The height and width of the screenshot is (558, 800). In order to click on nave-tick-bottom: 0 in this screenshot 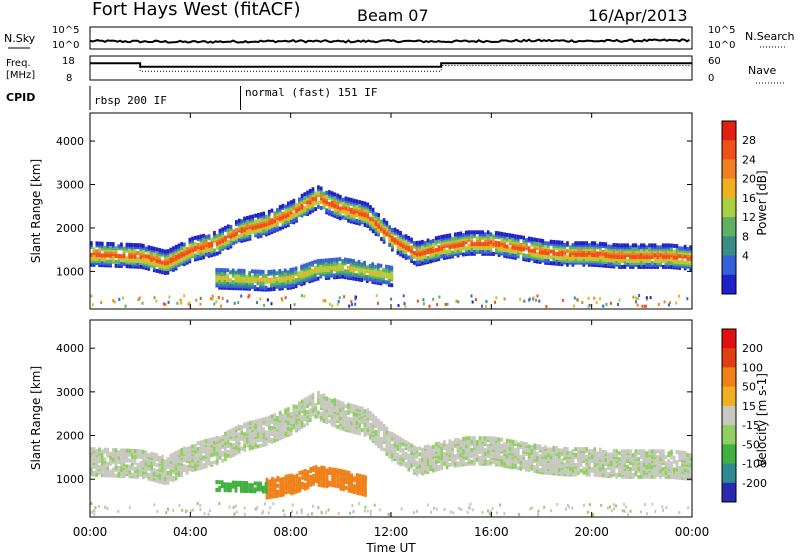, I will do `click(711, 78)`.